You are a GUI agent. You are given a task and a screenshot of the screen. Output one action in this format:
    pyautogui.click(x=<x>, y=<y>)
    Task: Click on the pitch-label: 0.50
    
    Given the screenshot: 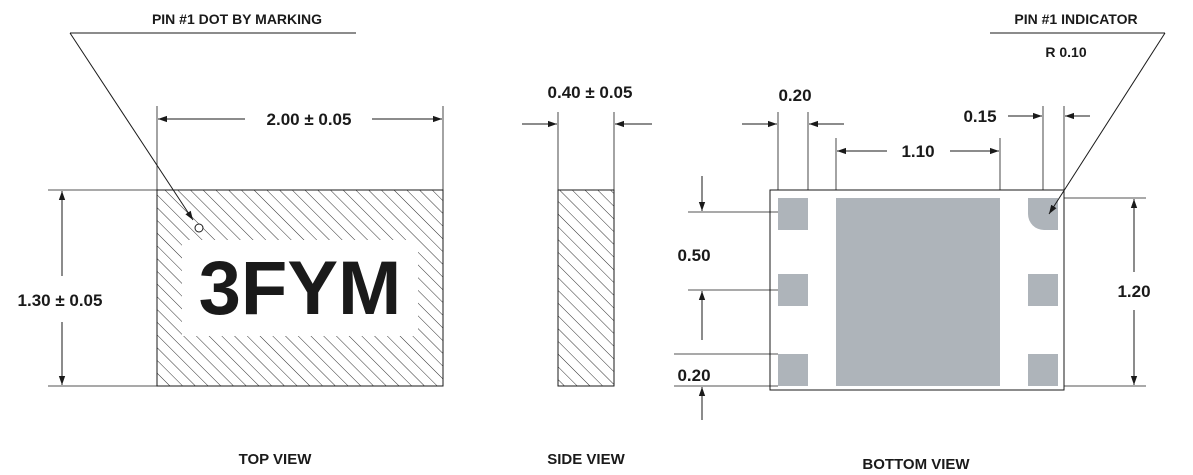 What is the action you would take?
    pyautogui.click(x=693, y=255)
    